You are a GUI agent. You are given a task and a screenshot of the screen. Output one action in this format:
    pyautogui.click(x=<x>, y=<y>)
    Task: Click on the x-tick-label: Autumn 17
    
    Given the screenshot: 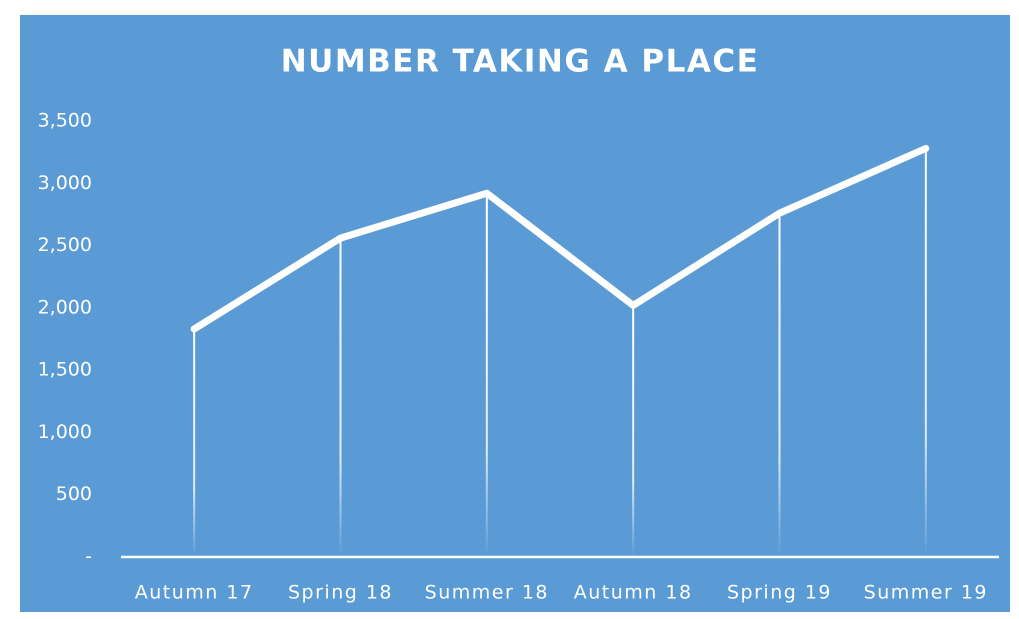 What is the action you would take?
    pyautogui.click(x=194, y=593)
    